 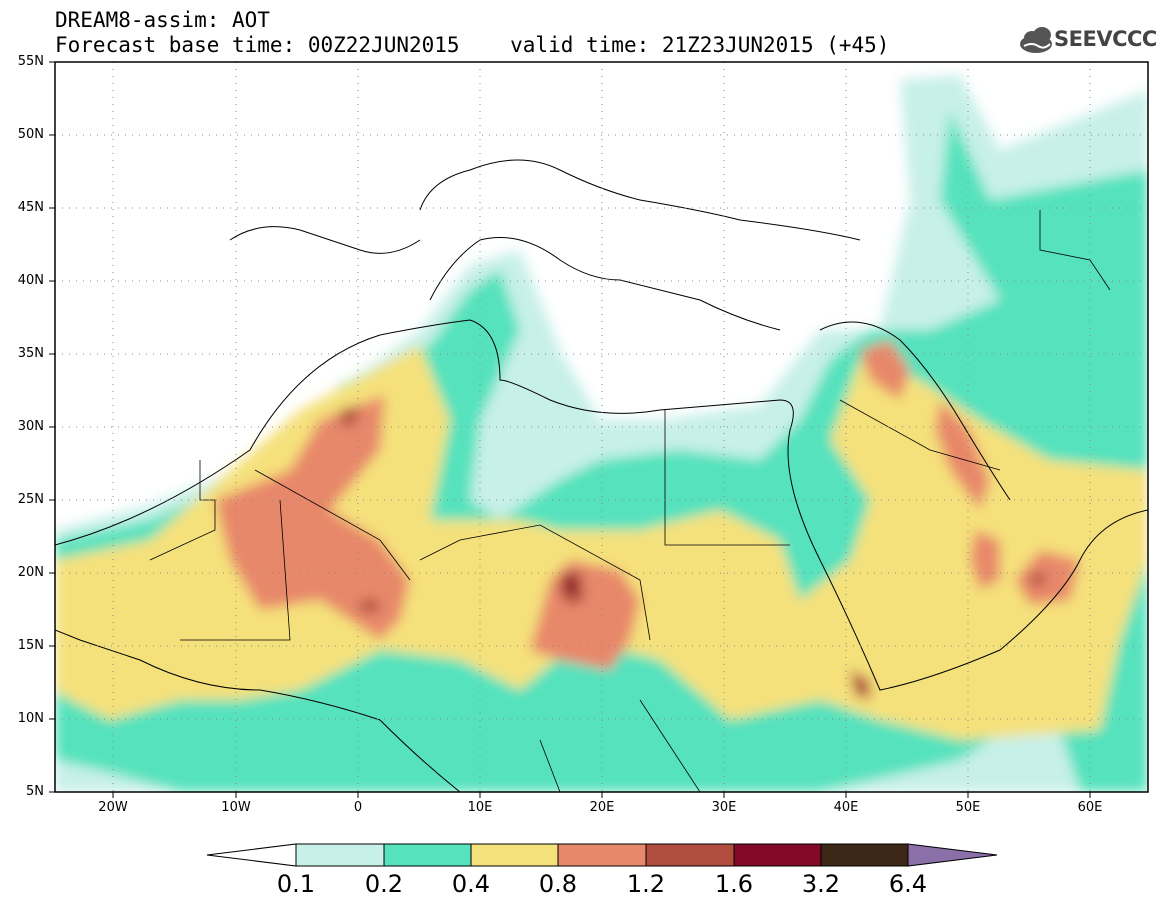 I want to click on colorbar-label-0.4: 0.4, so click(x=471, y=884).